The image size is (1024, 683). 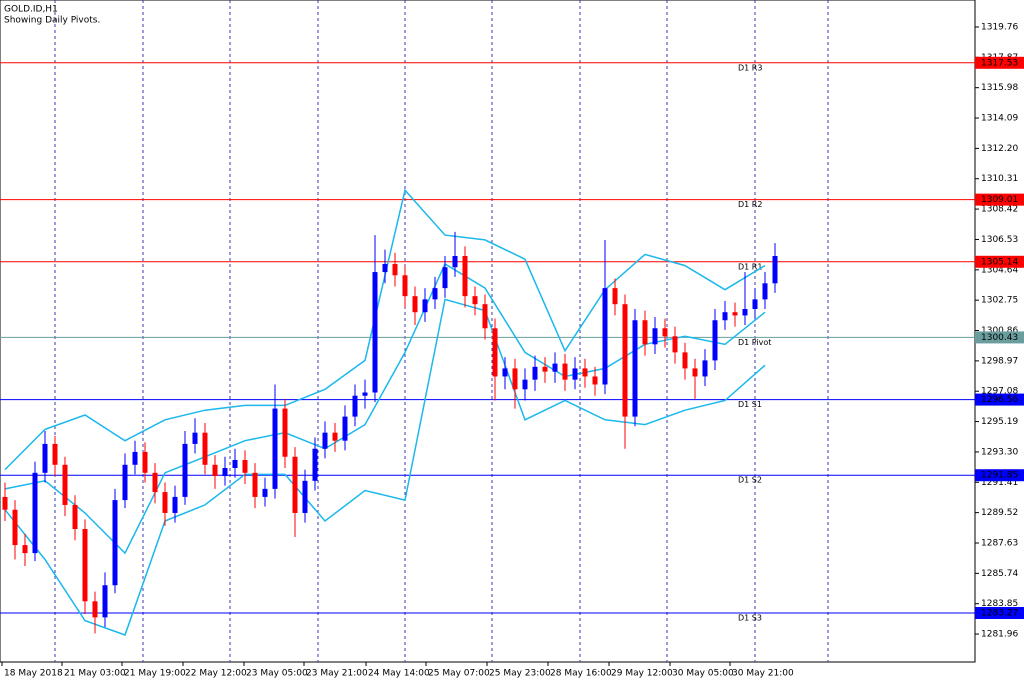 I want to click on y-tick-label: 1285.74, so click(x=999, y=574).